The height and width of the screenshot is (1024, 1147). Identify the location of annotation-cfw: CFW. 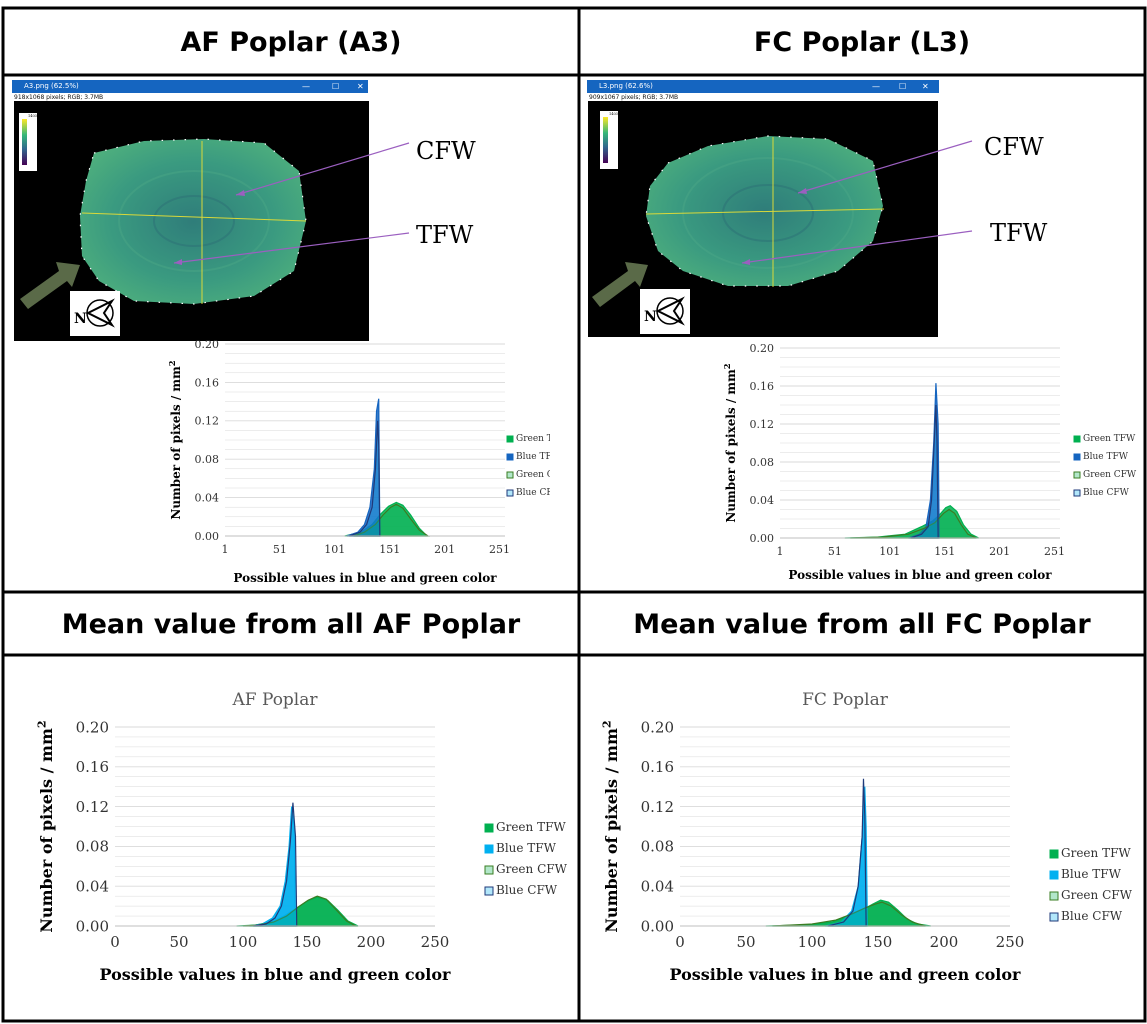
(446, 151).